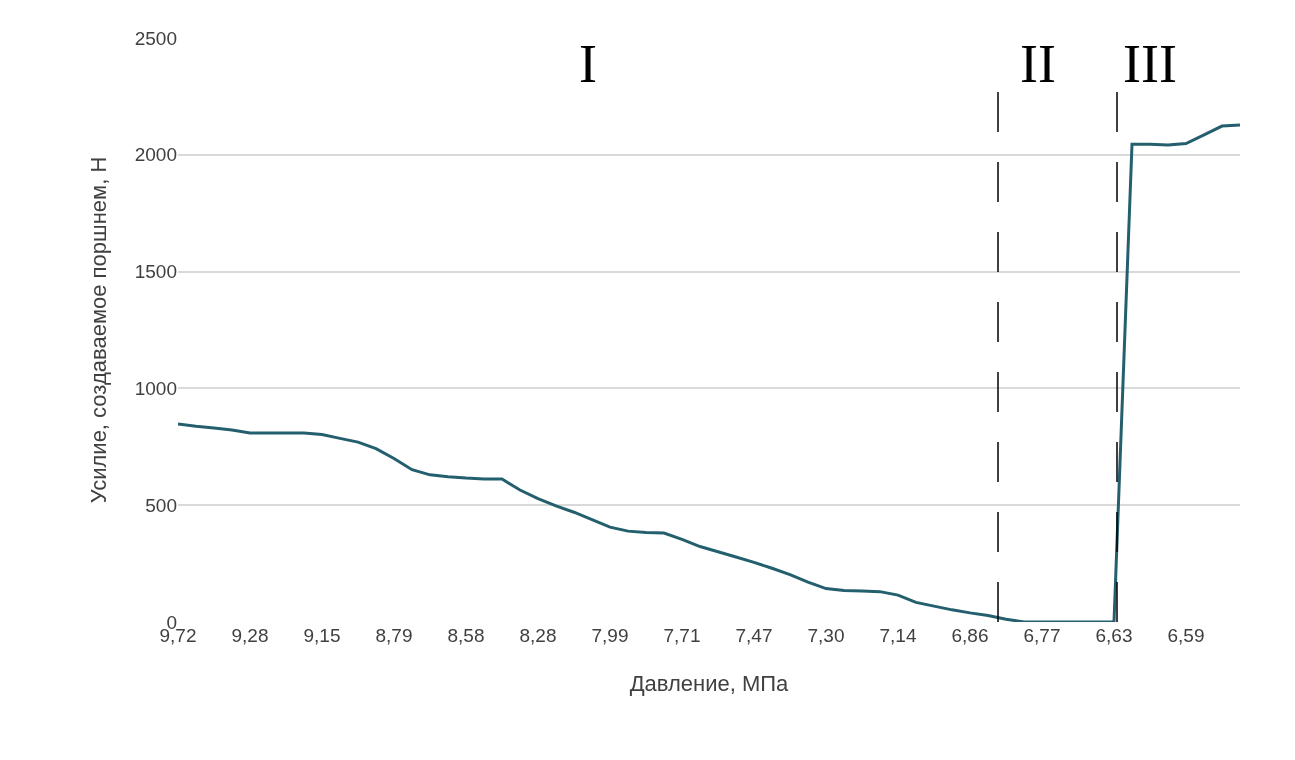  What do you see at coordinates (538, 635) in the screenshot?
I see `x-tick-label: 8,28` at bounding box center [538, 635].